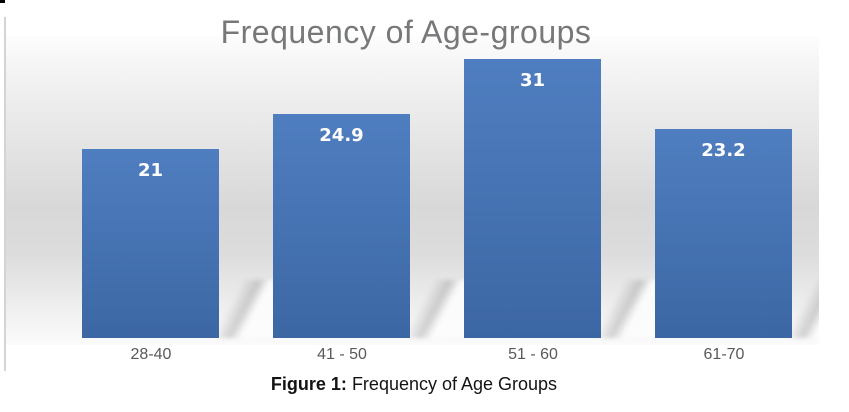 The image size is (849, 412). What do you see at coordinates (533, 354) in the screenshot?
I see `x-axis-label-51 - 60: 51 - 60` at bounding box center [533, 354].